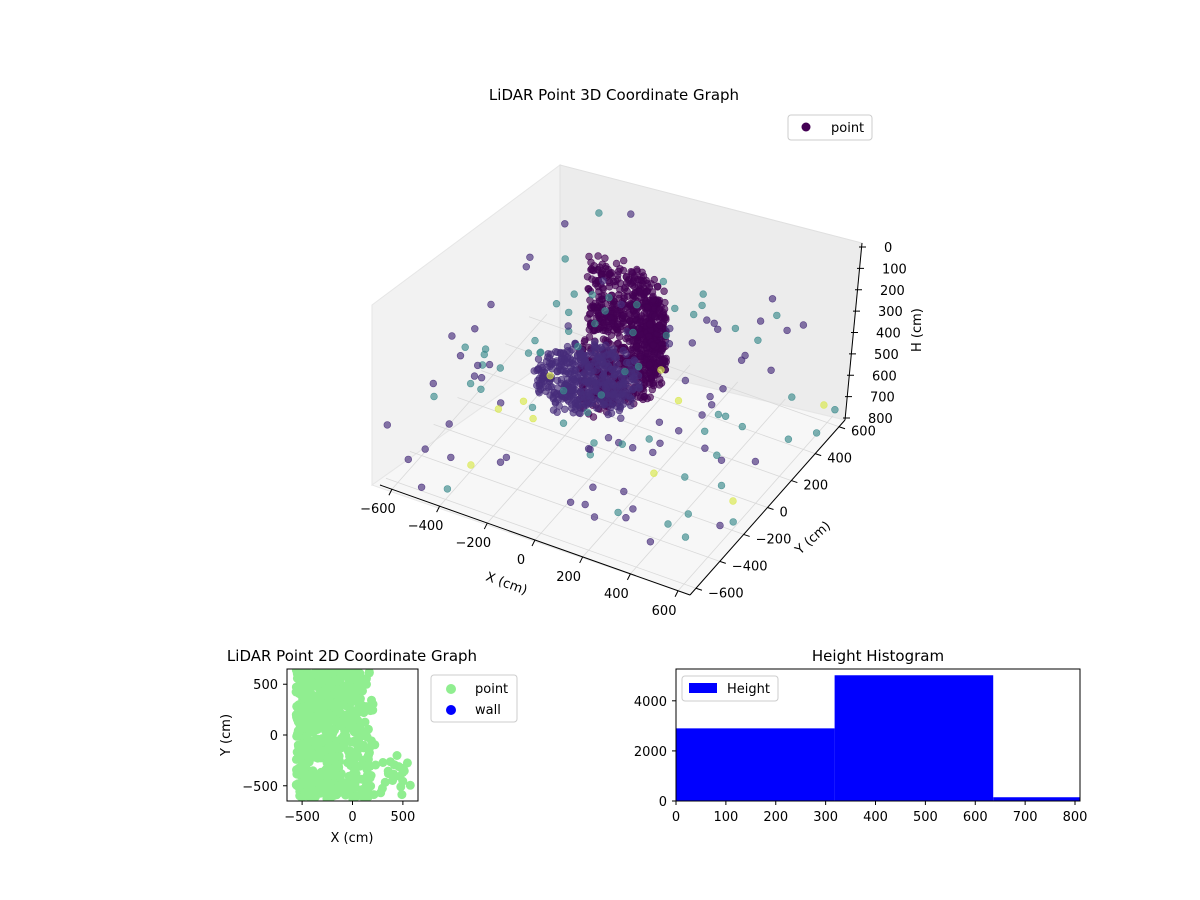 The image size is (1200, 900). What do you see at coordinates (830, 127) in the screenshot?
I see `legend-3d: point` at bounding box center [830, 127].